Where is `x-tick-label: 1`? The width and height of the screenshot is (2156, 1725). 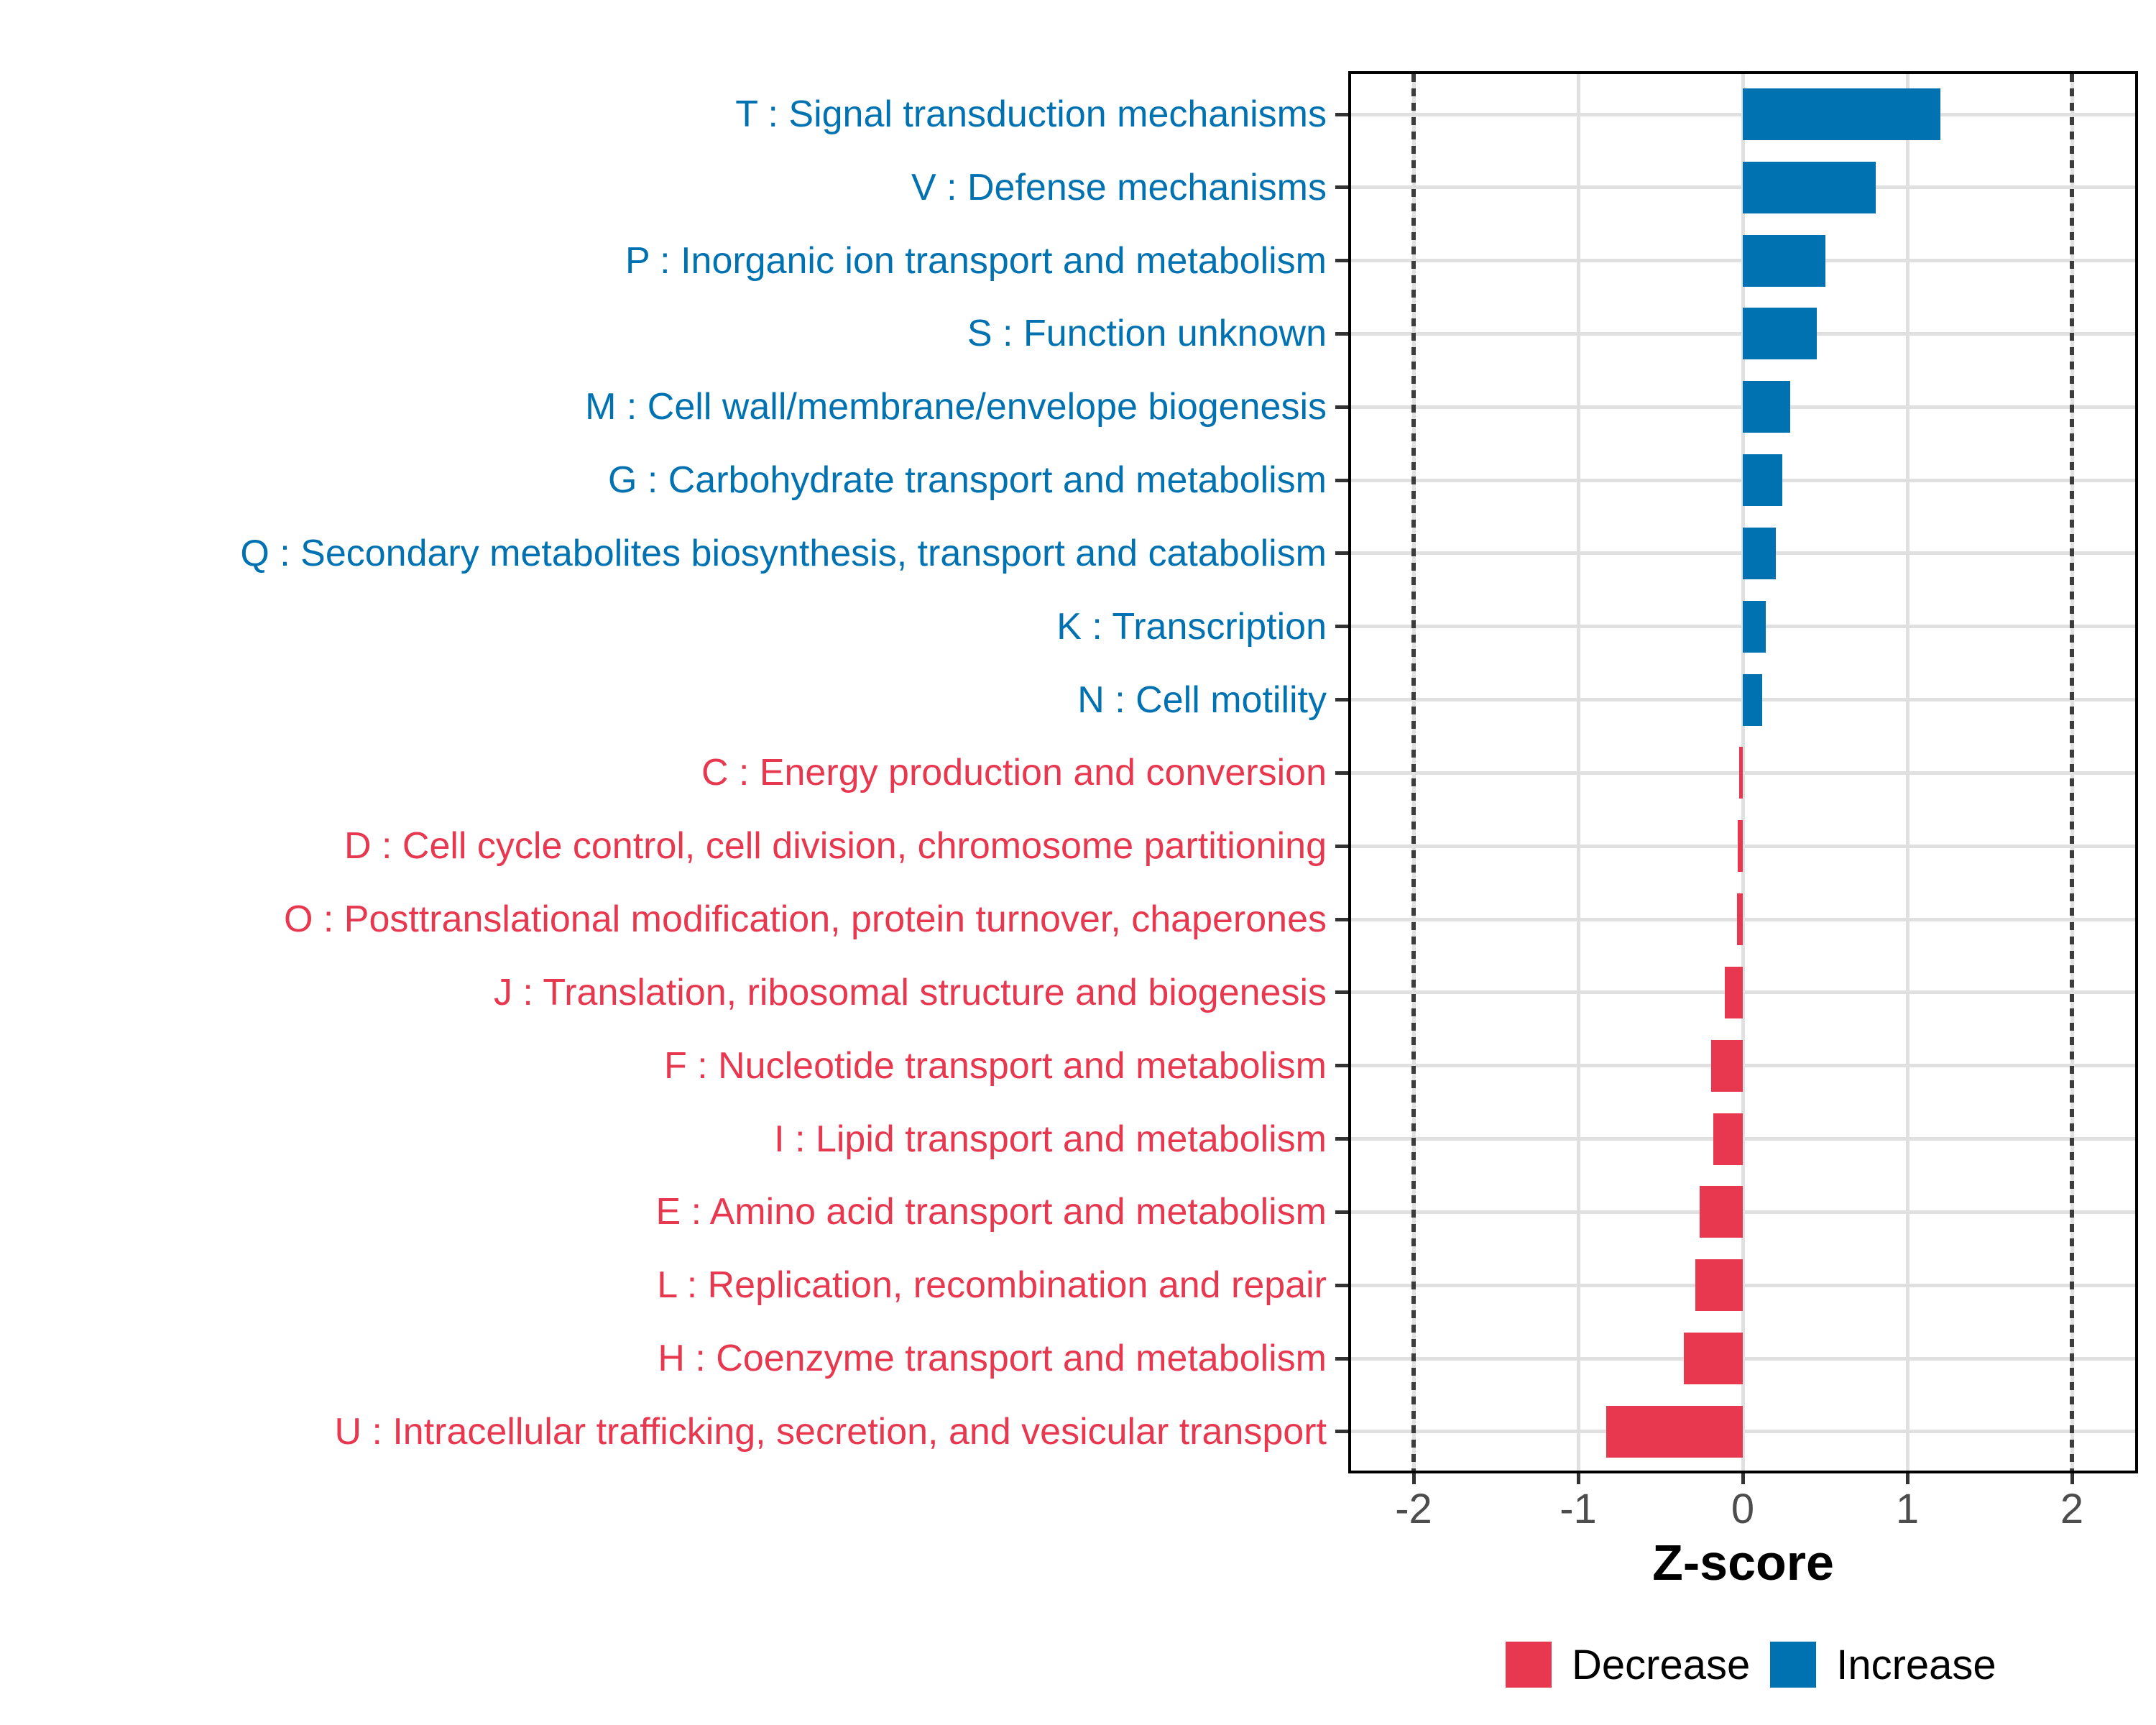
x-tick-label: 1 is located at coordinates (1907, 1509).